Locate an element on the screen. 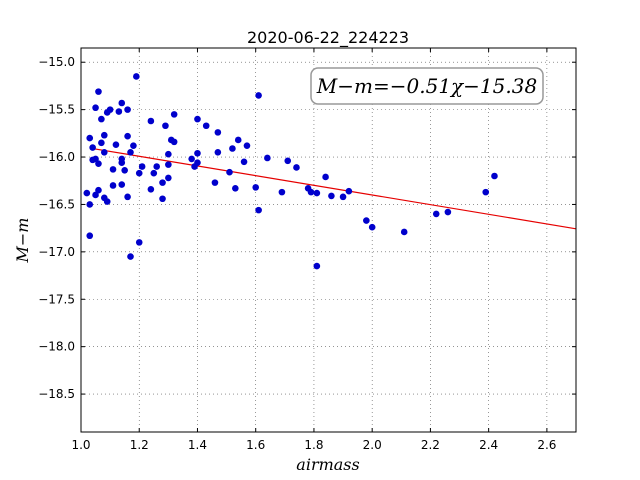 This screenshot has height=480, width=640. y-tick-label: −15.0 is located at coordinates (56, 62).